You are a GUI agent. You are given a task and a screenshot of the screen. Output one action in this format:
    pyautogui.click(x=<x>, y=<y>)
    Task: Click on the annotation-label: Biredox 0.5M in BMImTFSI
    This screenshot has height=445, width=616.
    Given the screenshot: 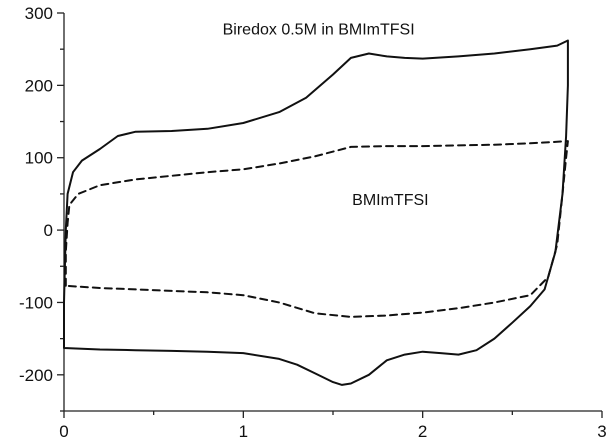 What is the action you would take?
    pyautogui.click(x=319, y=30)
    